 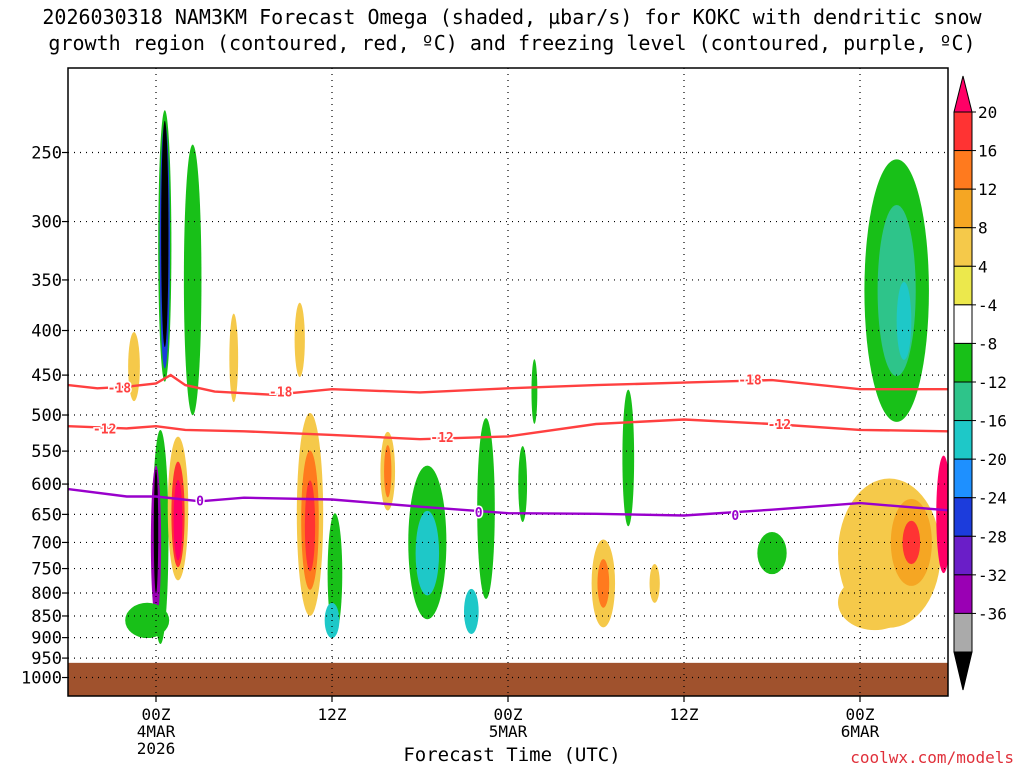 What do you see at coordinates (156, 748) in the screenshot?
I see `x-tick-label-0-2: 2026` at bounding box center [156, 748].